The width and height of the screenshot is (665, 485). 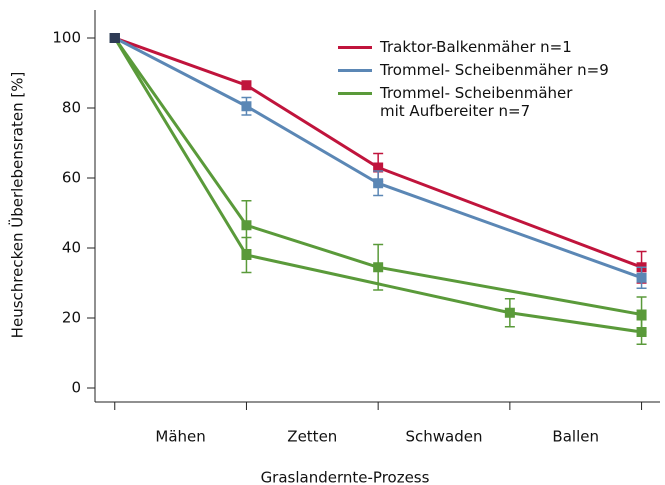 What do you see at coordinates (494, 70) in the screenshot?
I see `legend-label: Trommel- Scheibenmäher n=9` at bounding box center [494, 70].